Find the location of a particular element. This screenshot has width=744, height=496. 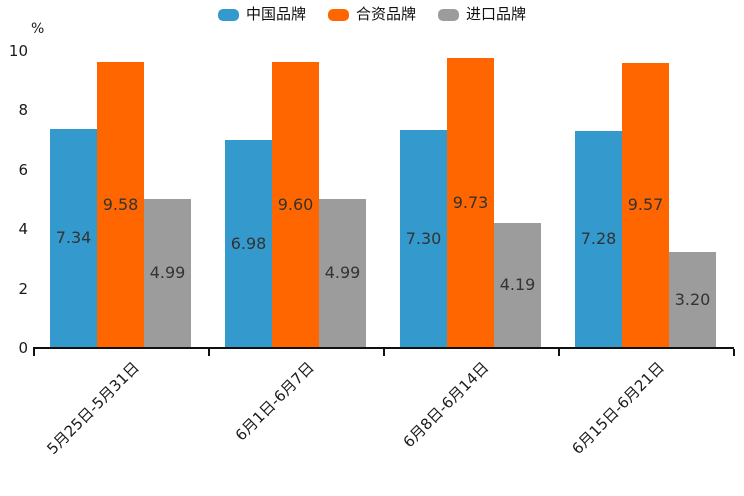

bar-value-label: 7.30 is located at coordinates (423, 238).